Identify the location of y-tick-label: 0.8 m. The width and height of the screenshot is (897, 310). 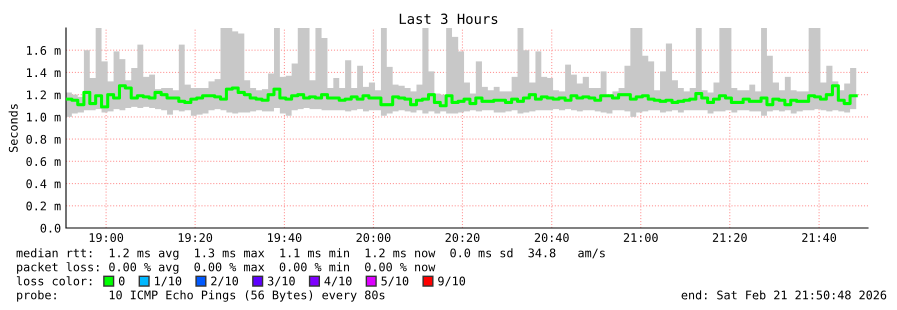
(43, 139).